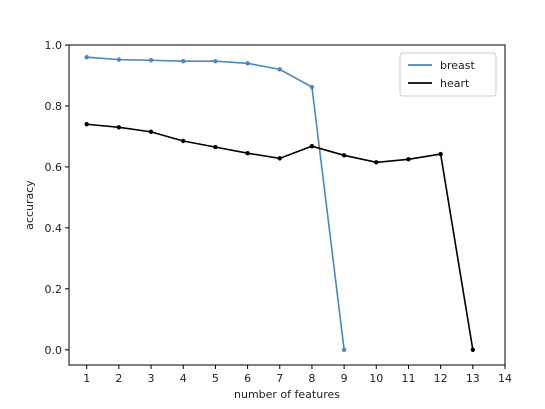  Describe the element at coordinates (118, 378) in the screenshot. I see `x-tick-label: 2` at that location.